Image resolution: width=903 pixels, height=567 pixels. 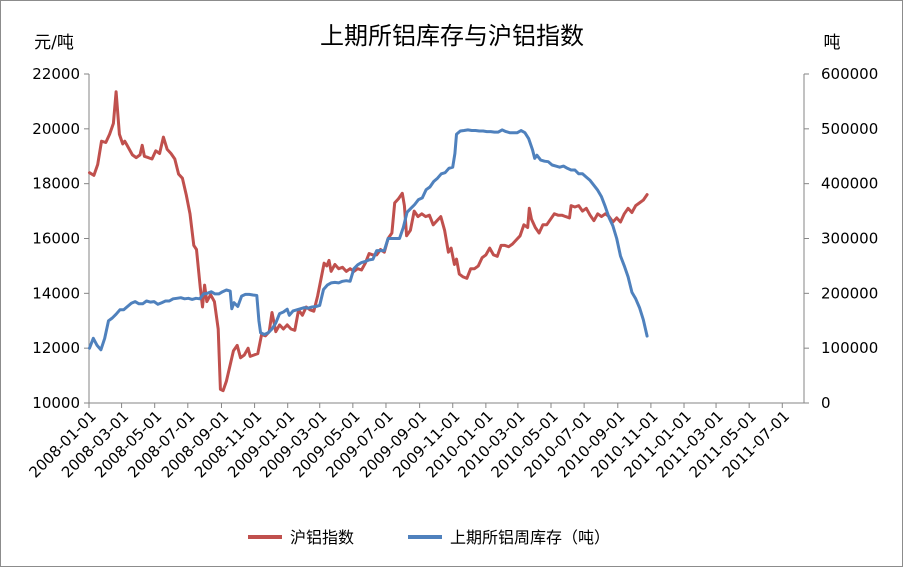 What do you see at coordinates (56, 403) in the screenshot?
I see `left-tick-label: 10000` at bounding box center [56, 403].